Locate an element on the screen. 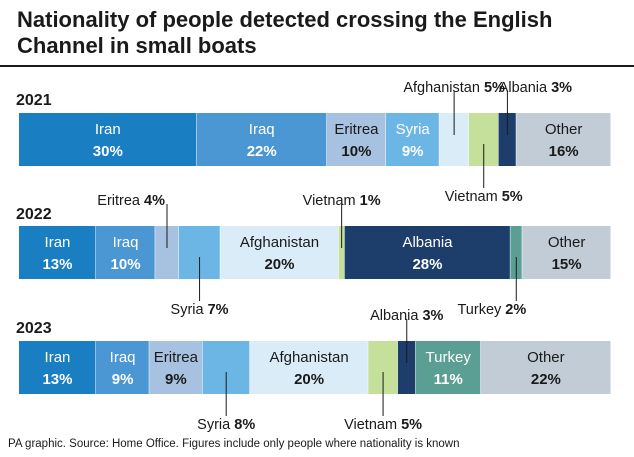 The image size is (634, 457). outside-label-2021-afghanistan: Afghanistan 5% is located at coordinates (454, 88).